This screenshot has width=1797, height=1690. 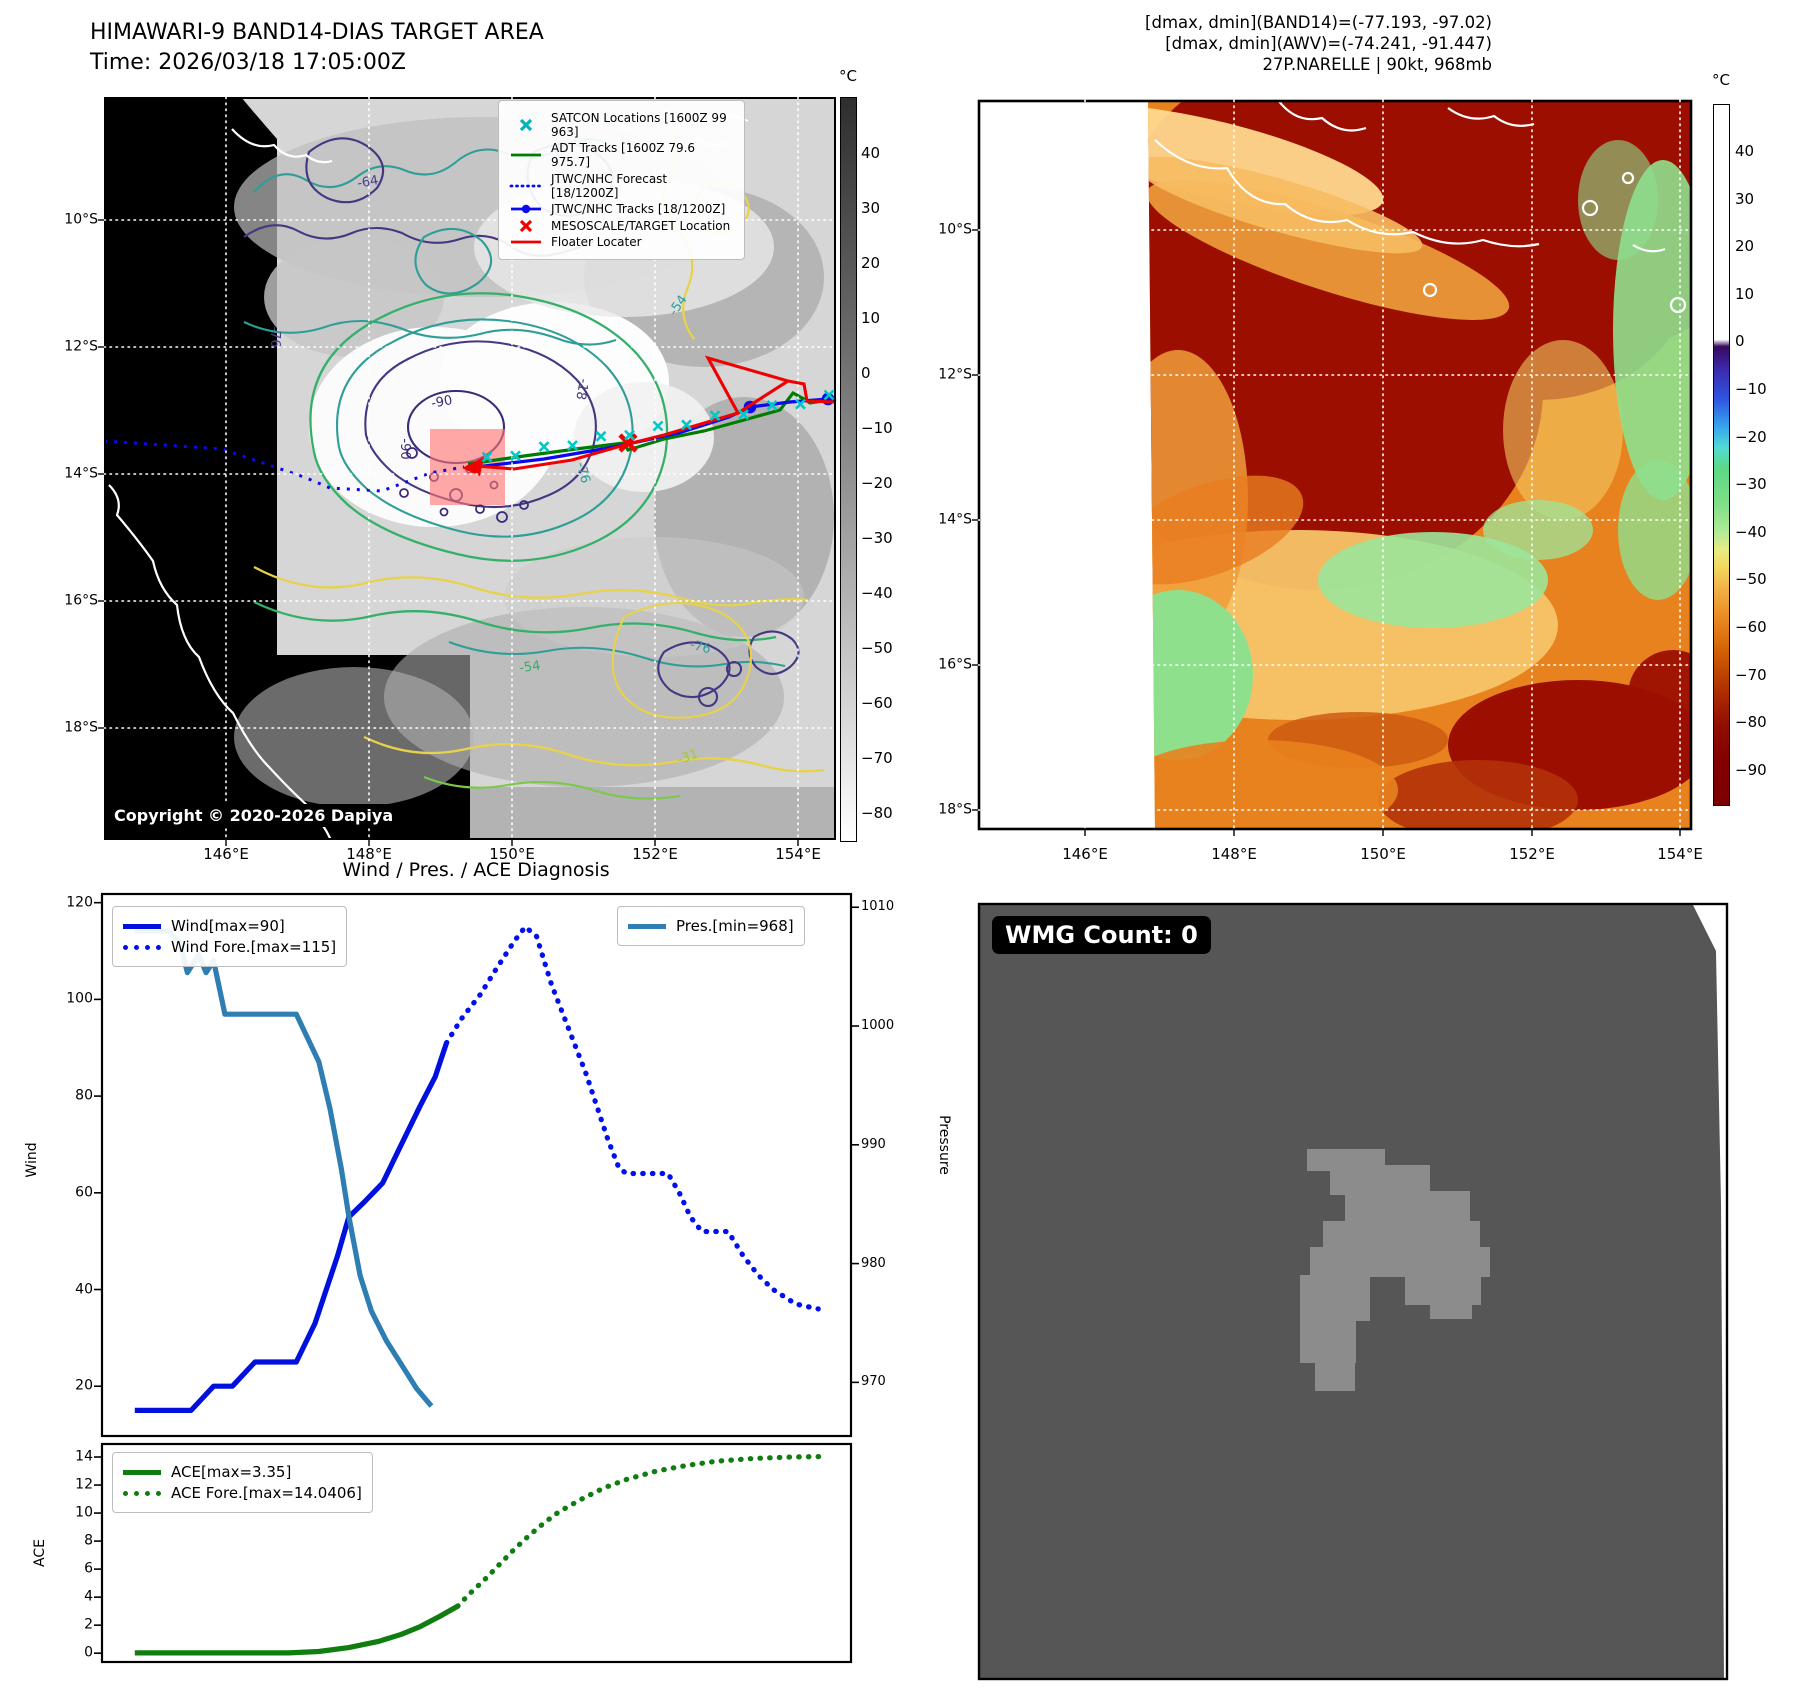 What do you see at coordinates (1745, 245) in the screenshot?
I see `colorbar2-tick: 20` at bounding box center [1745, 245].